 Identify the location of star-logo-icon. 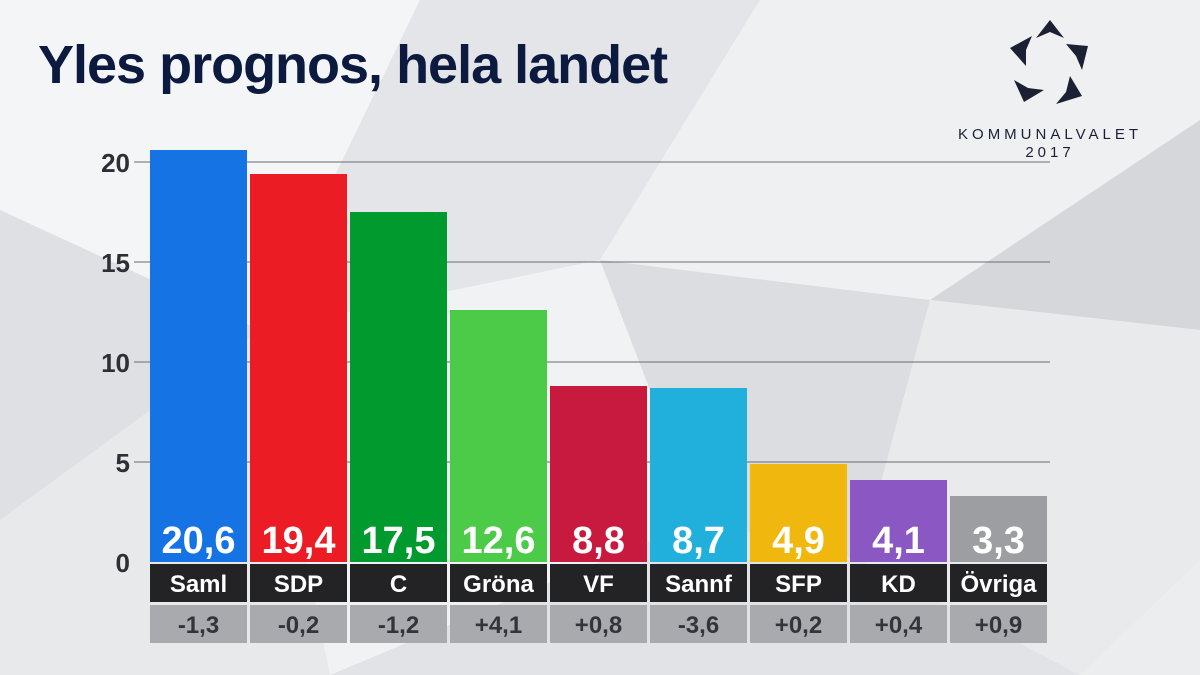
(1049, 62).